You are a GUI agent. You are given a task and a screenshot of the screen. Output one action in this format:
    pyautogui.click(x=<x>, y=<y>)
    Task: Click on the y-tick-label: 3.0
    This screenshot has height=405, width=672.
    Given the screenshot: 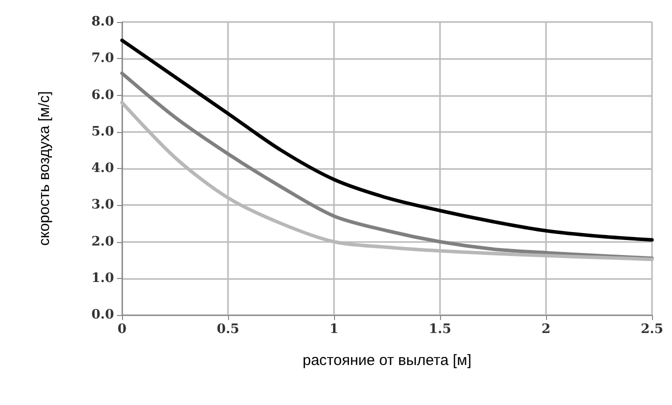 What is the action you would take?
    pyautogui.click(x=102, y=205)
    